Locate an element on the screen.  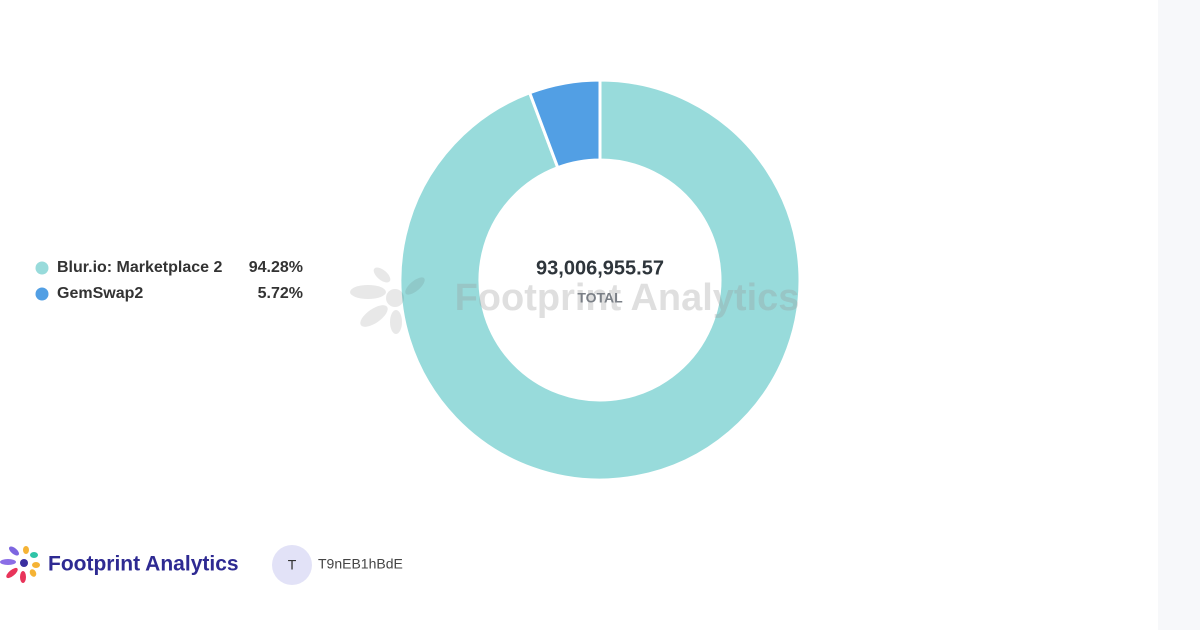
user-name: T9nEB1hBdE is located at coordinates (360, 564).